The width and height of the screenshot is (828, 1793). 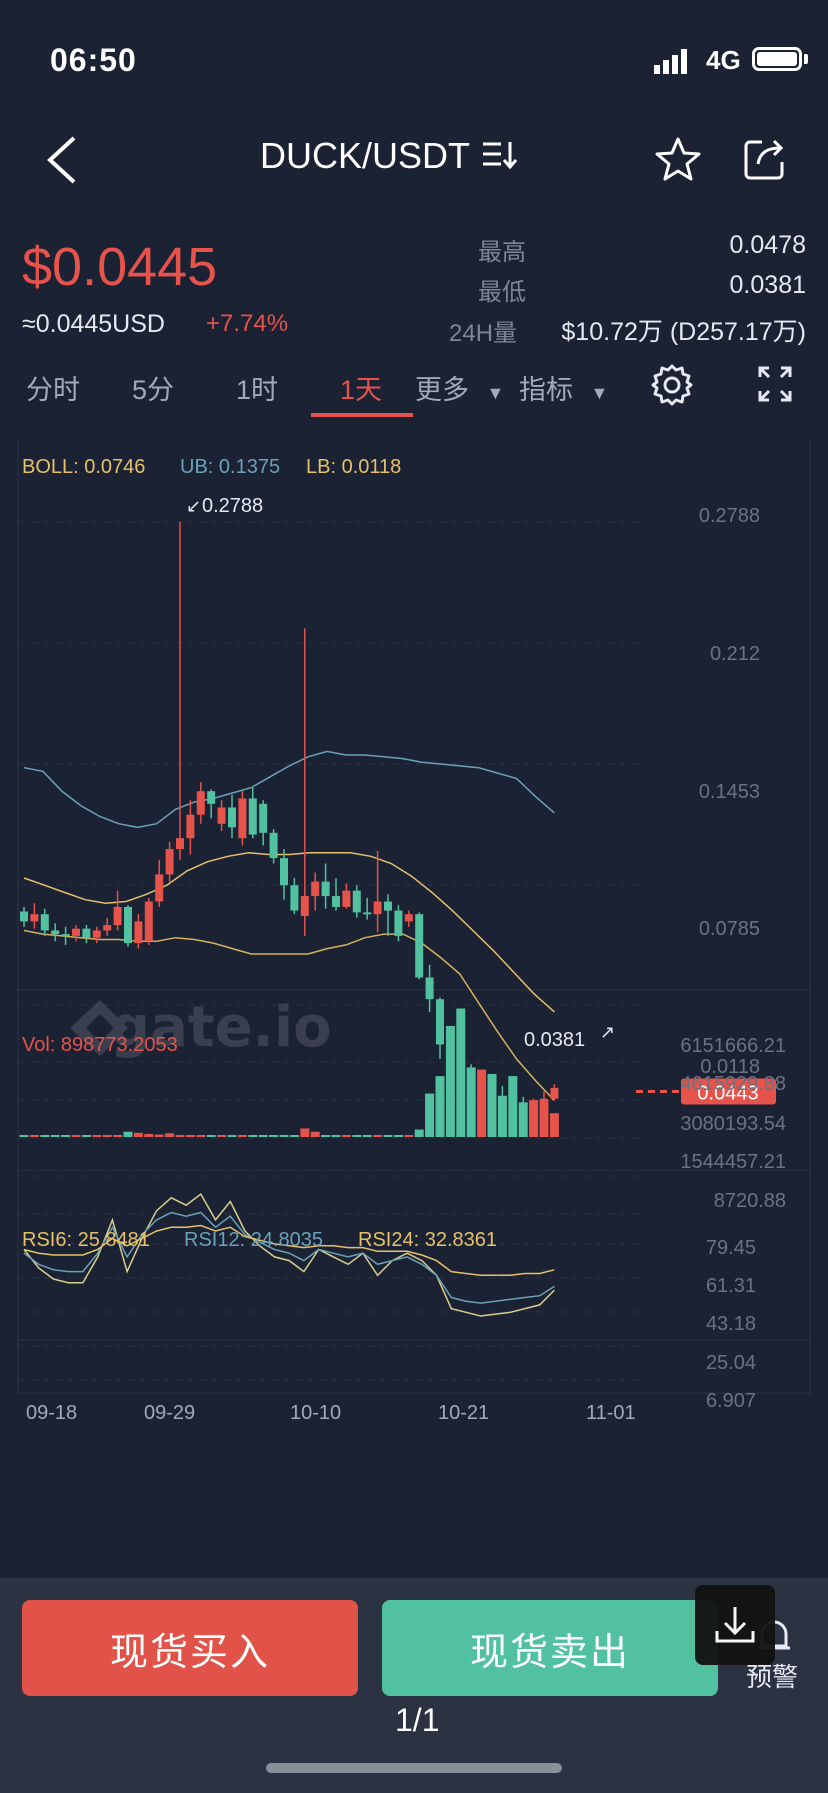 What do you see at coordinates (427, 1240) in the screenshot?
I see `rsi24-label: RSI24: 32.8361` at bounding box center [427, 1240].